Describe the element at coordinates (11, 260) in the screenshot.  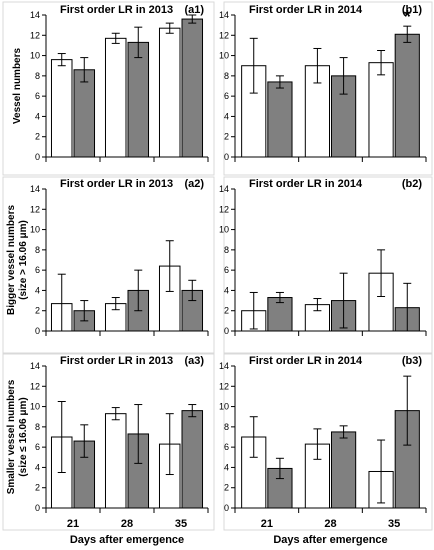
I see `y-axis-label: Bigger vessel numbers` at that location.